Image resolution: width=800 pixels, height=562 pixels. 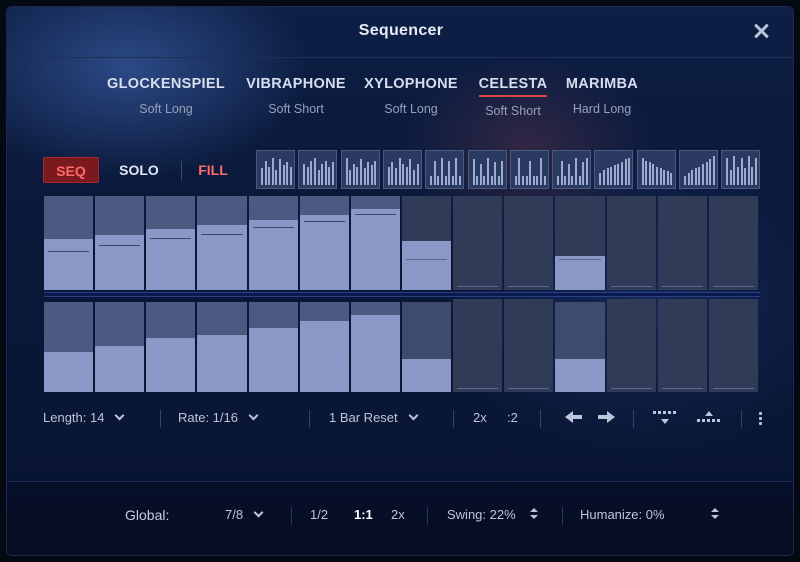 What do you see at coordinates (319, 514) in the screenshot?
I see `global-half-button: 1/2` at bounding box center [319, 514].